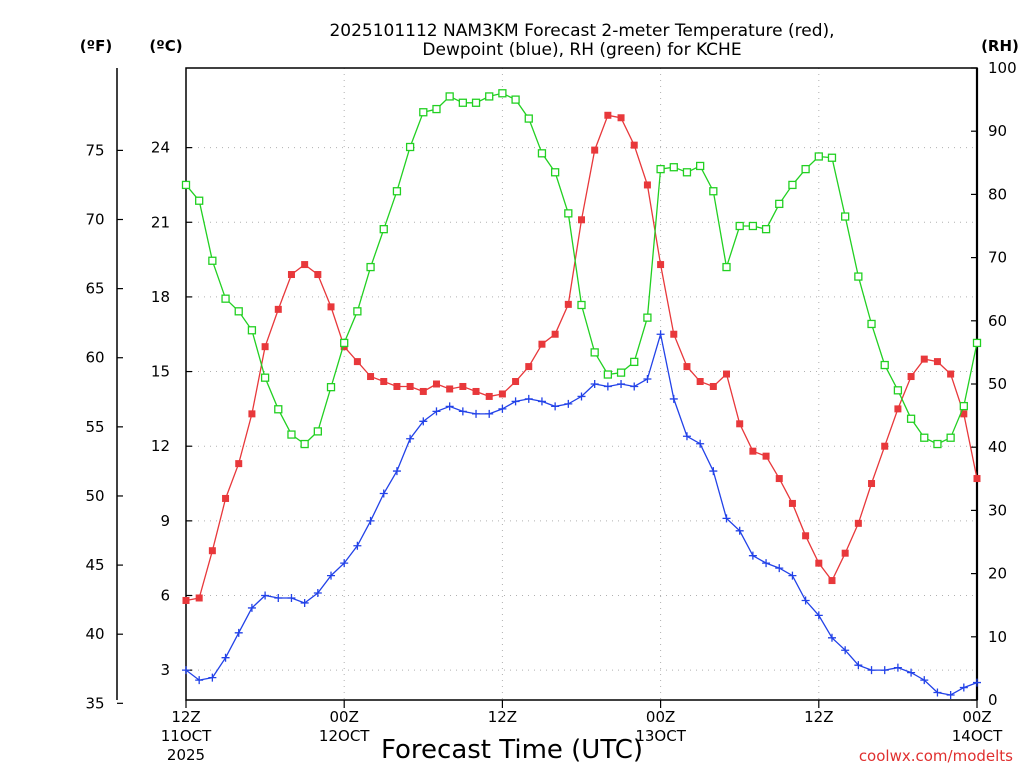 This screenshot has height=768, width=1024. What do you see at coordinates (1000, 46) in the screenshot?
I see `rh-axis-unit: (RH)` at bounding box center [1000, 46].